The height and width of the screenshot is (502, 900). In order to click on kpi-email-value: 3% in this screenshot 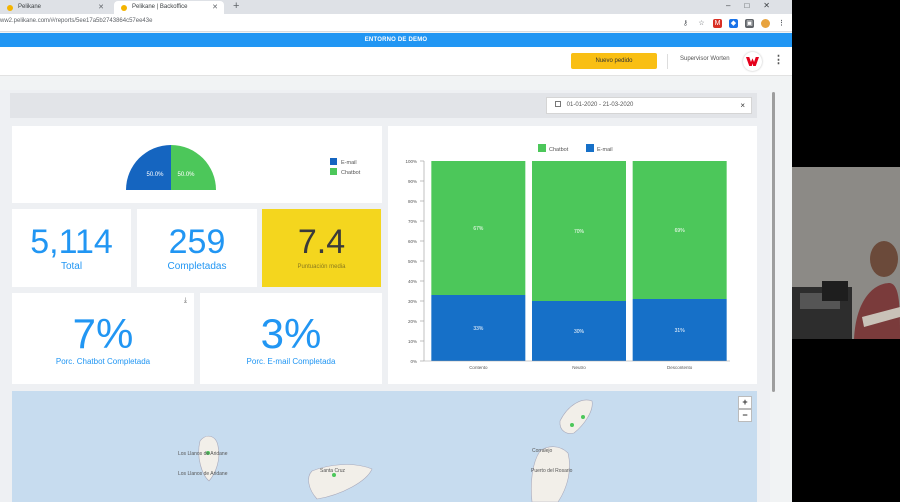, I will do `click(291, 333)`.